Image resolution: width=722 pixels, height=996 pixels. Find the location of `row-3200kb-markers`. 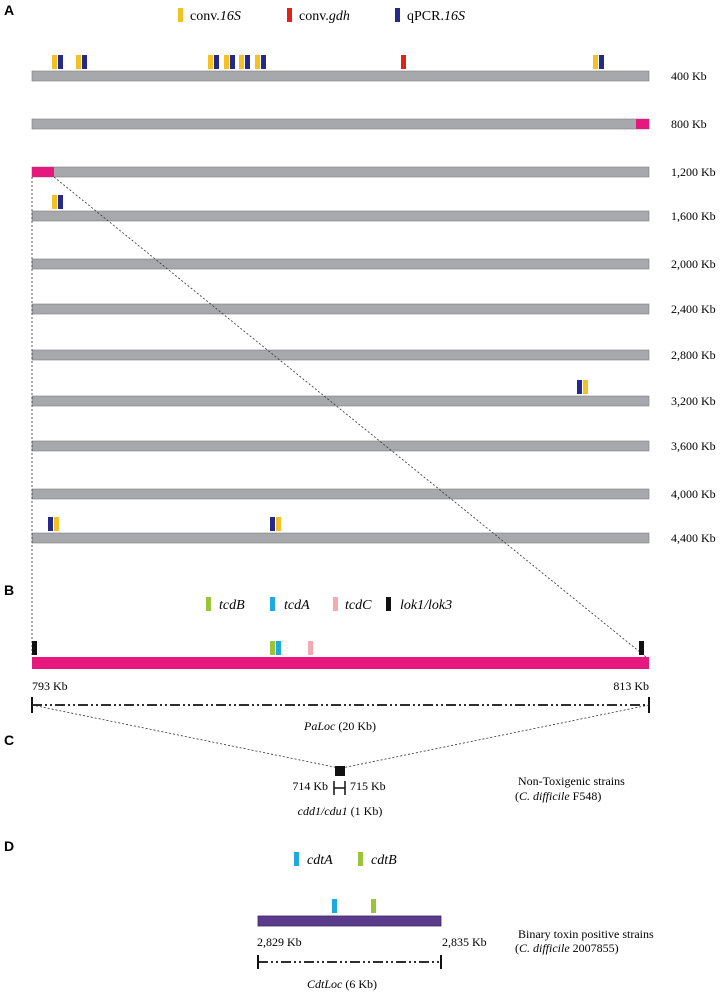

row-3200kb-markers is located at coordinates (582, 387).